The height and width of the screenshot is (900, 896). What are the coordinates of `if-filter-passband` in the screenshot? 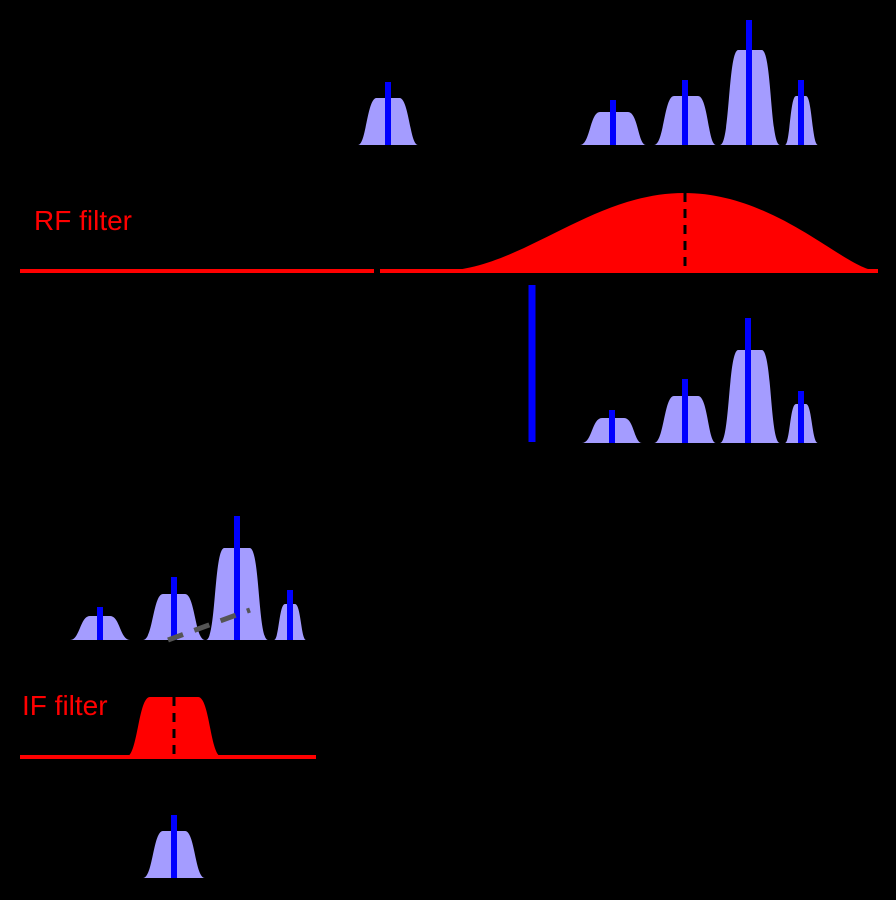 It's located at (174, 727).